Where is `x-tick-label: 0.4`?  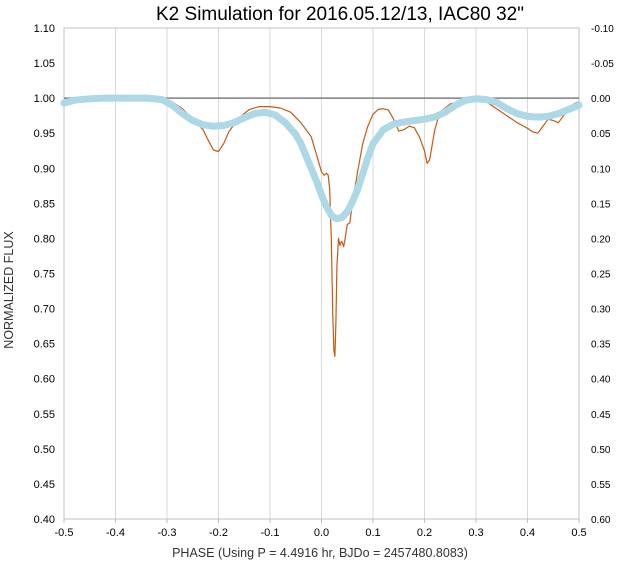 x-tick-label: 0.4 is located at coordinates (527, 533).